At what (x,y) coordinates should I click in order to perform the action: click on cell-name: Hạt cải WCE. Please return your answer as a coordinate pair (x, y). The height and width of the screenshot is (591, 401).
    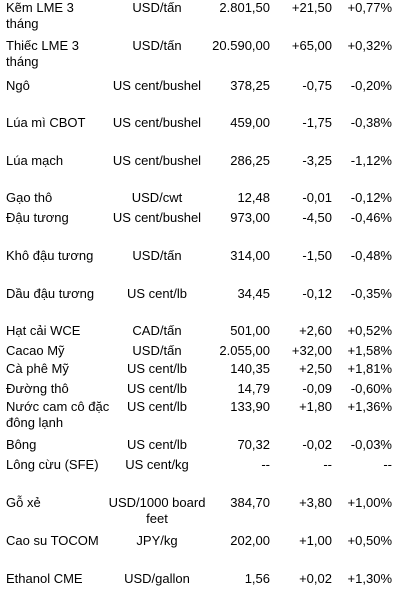
    Looking at the image, I should click on (43, 330).